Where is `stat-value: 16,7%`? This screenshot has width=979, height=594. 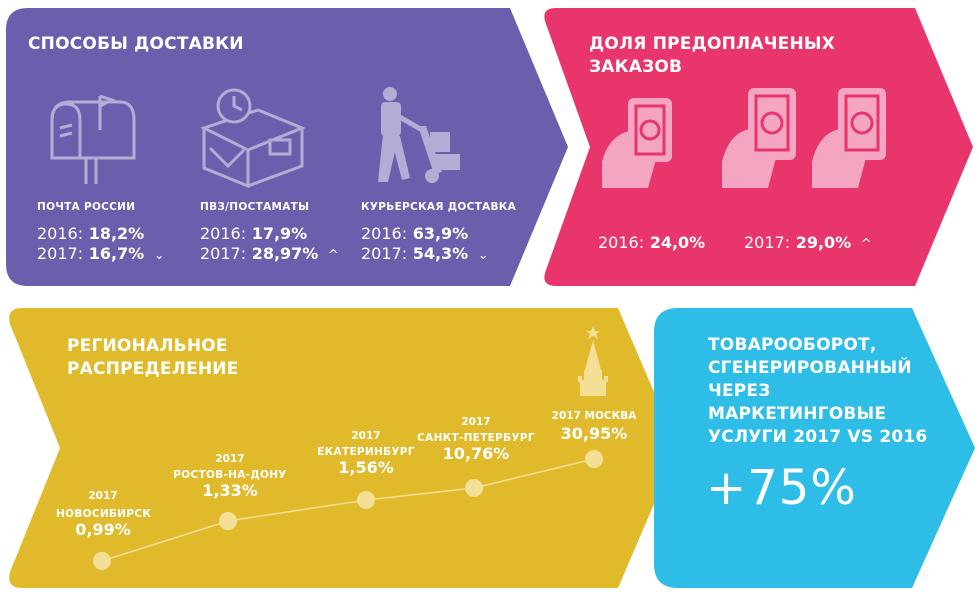
stat-value: 16,7% is located at coordinates (116, 253).